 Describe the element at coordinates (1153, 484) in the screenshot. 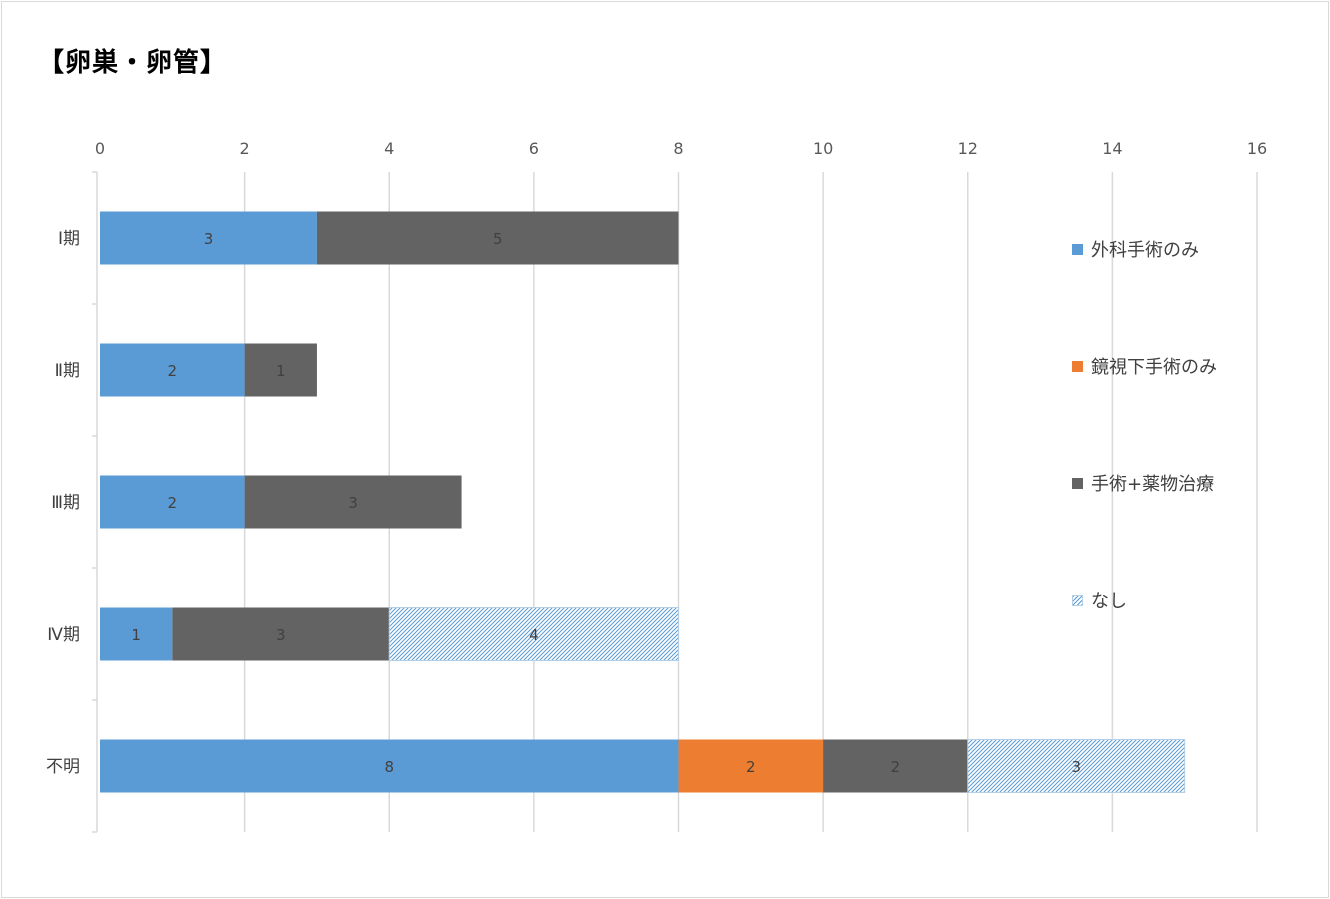

I see `legend-label-2: 手術+薬物治療` at that location.